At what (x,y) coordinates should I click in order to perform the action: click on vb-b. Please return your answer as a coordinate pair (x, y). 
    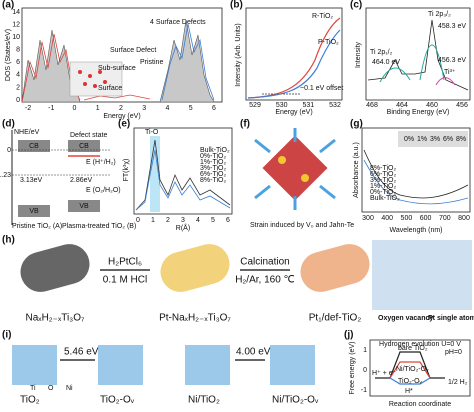
    Looking at the image, I should click on (84, 206).